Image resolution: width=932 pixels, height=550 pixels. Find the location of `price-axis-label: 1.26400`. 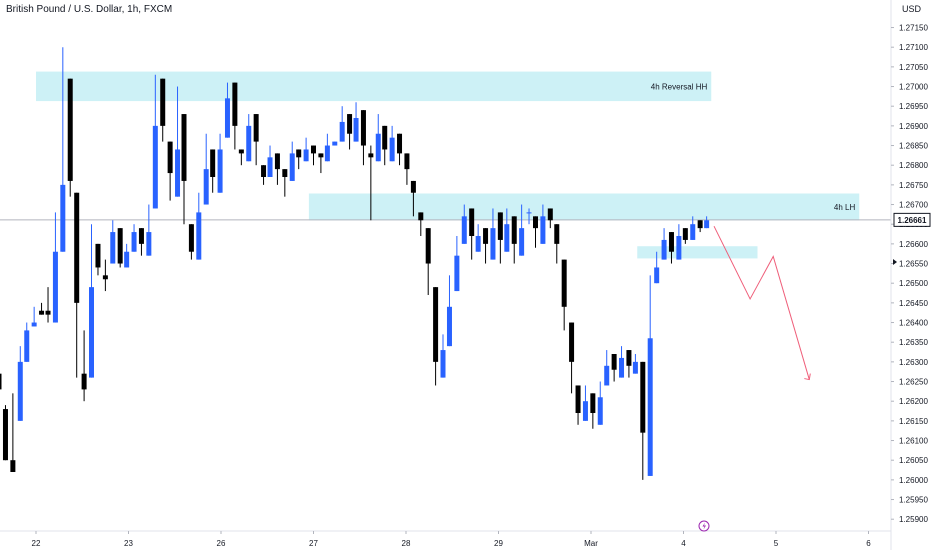

price-axis-label: 1.26400 is located at coordinates (913, 323).